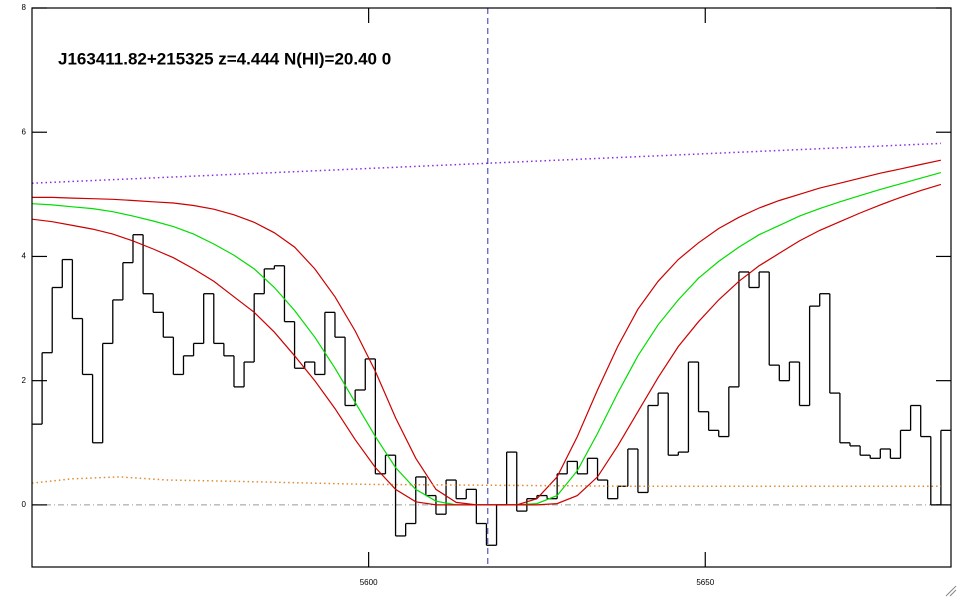 Image resolution: width=960 pixels, height=600 pixels. I want to click on resize-grip, so click(951, 591).